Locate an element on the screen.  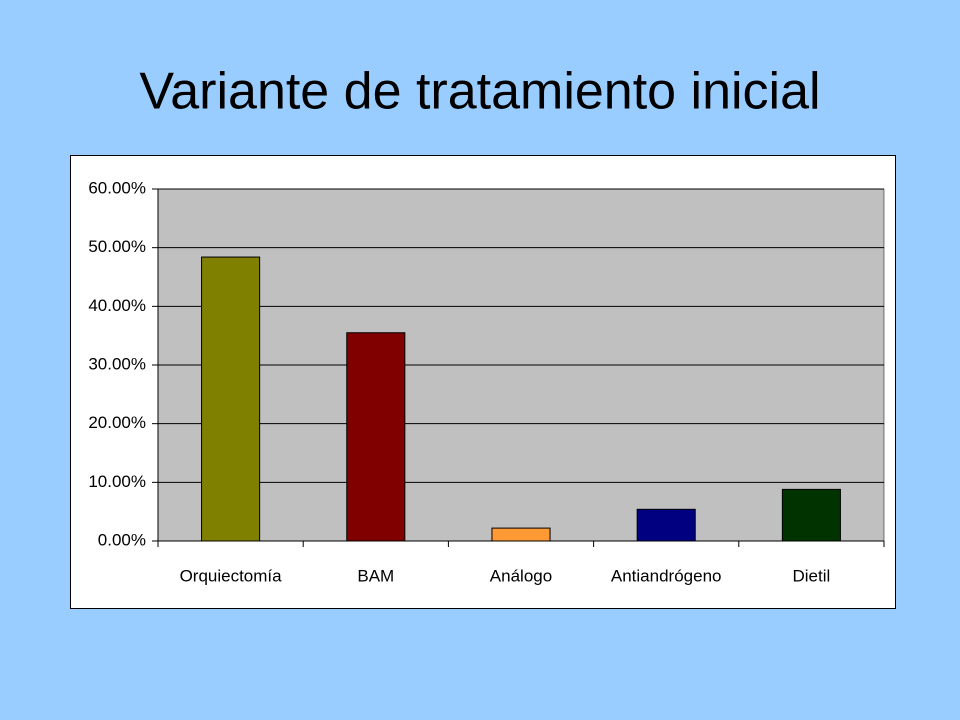
y-tick-label: 10.00% is located at coordinates (117, 481).